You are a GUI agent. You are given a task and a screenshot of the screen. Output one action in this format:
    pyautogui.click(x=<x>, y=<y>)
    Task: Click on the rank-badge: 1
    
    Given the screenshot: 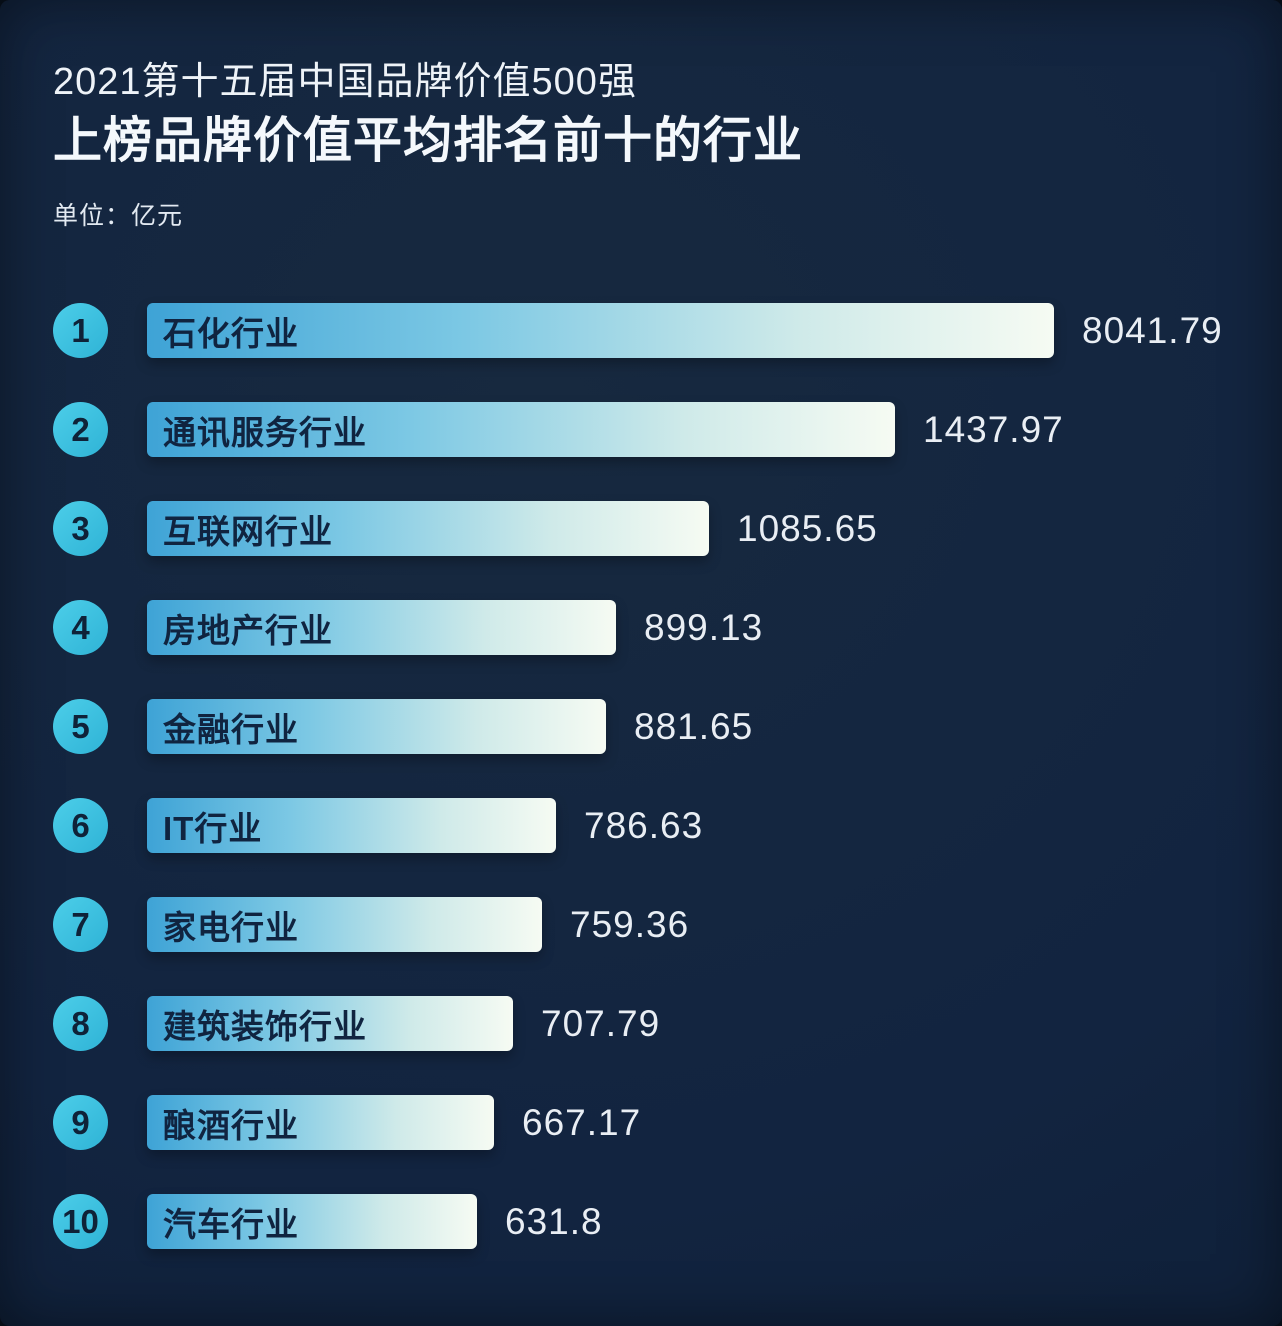 What is the action you would take?
    pyautogui.click(x=80, y=330)
    